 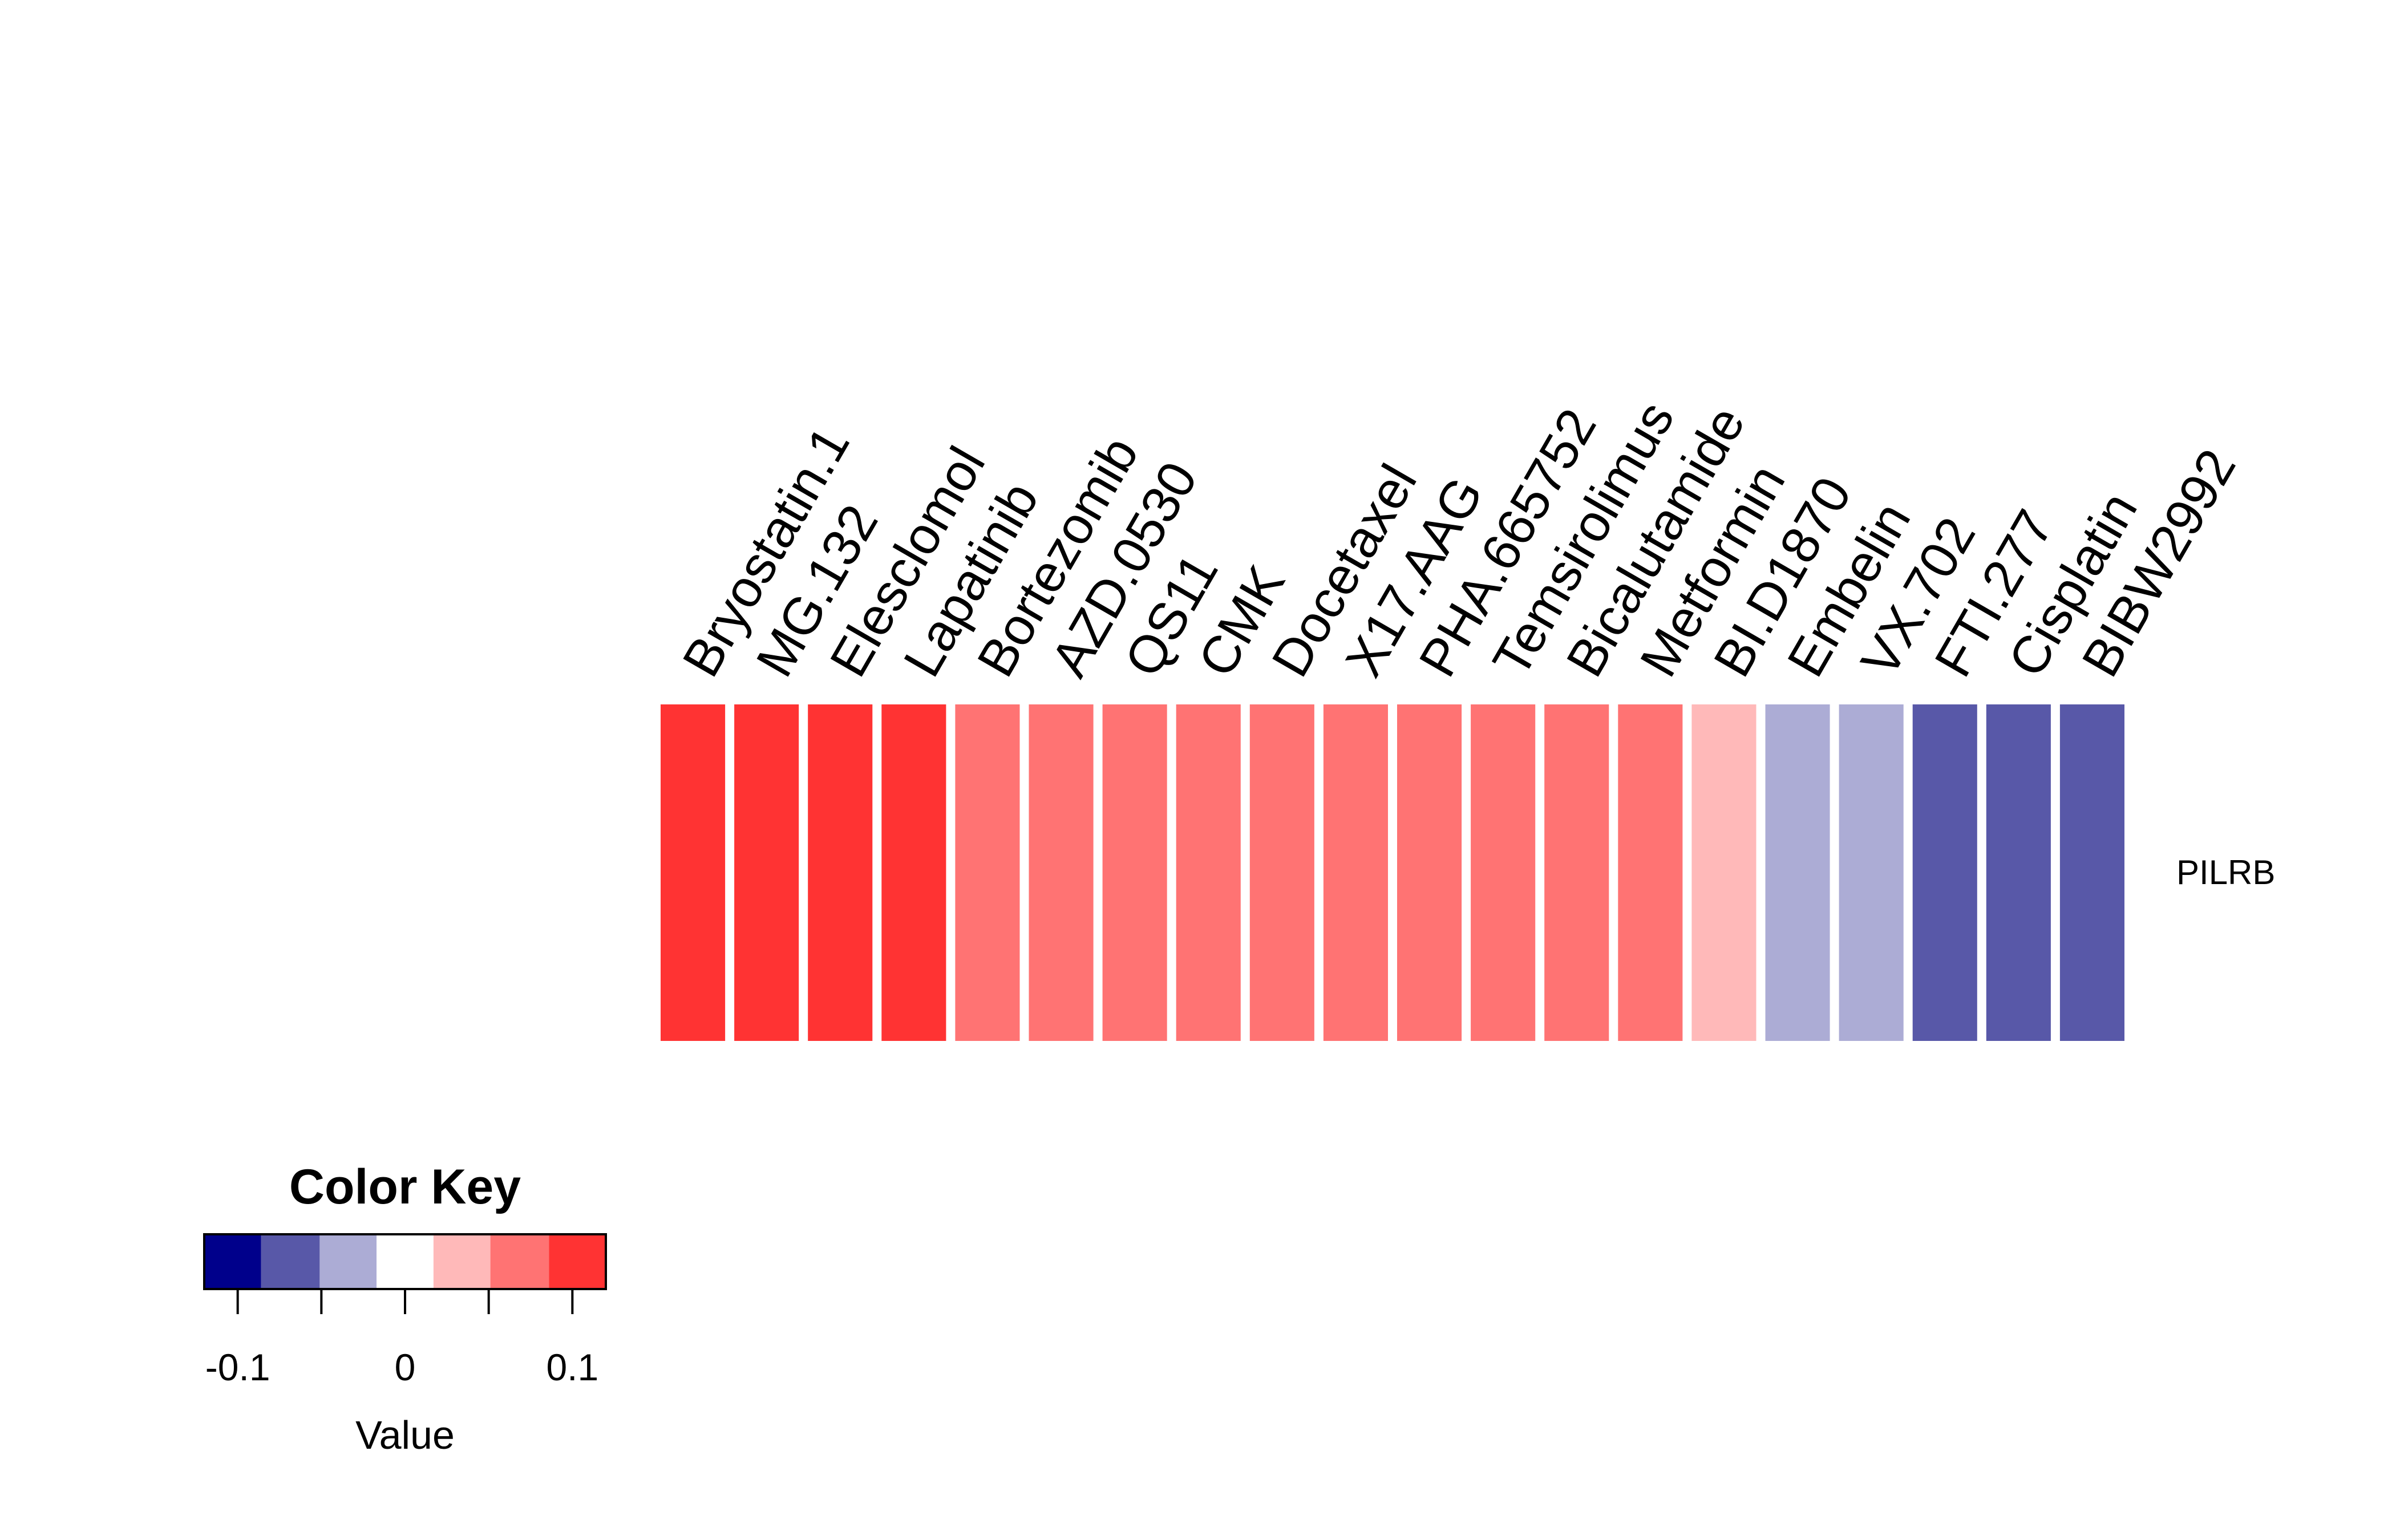 I want to click on heatmap-cell-x17-aag, so click(x=1355, y=872).